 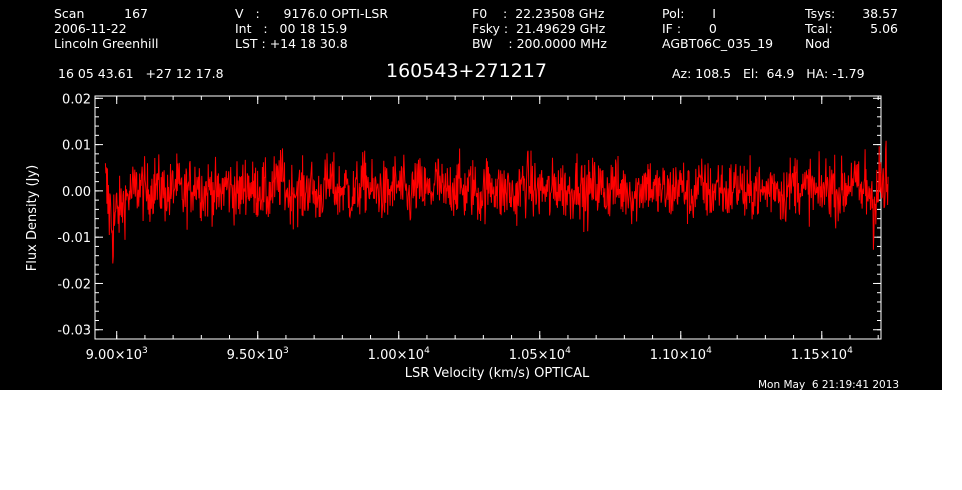 I want to click on header-observer-line: Lincoln Greenhill, so click(x=106, y=43).